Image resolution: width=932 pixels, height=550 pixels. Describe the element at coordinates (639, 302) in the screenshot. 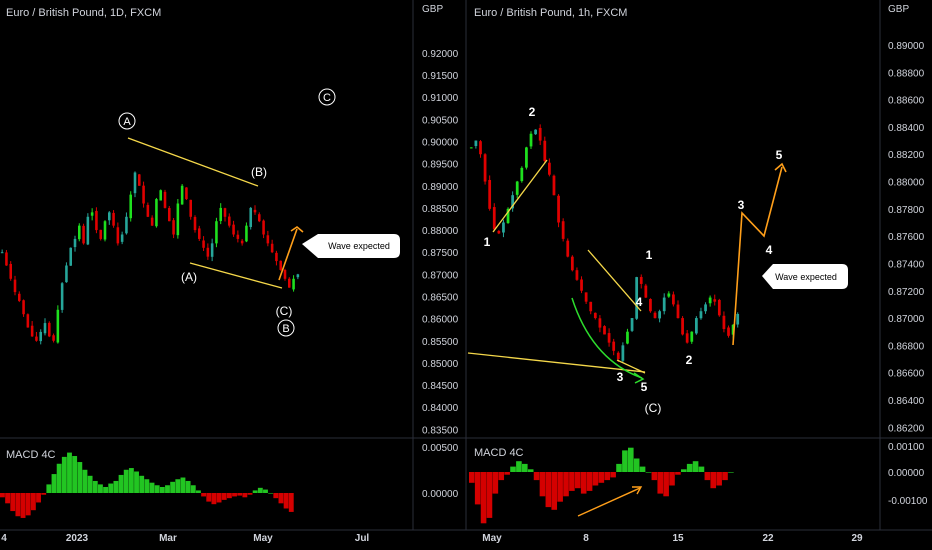

I see `wave-4-label: 4` at that location.